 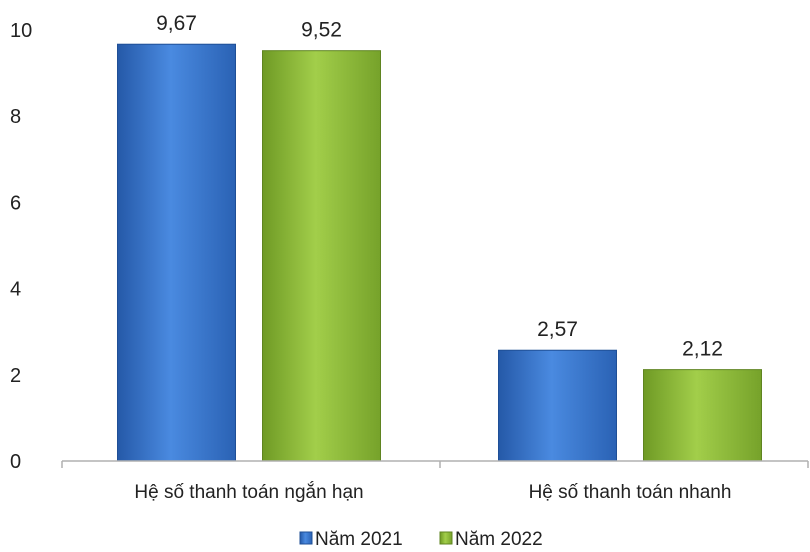 What do you see at coordinates (15, 462) in the screenshot?
I see `y-tick-label: 0` at bounding box center [15, 462].